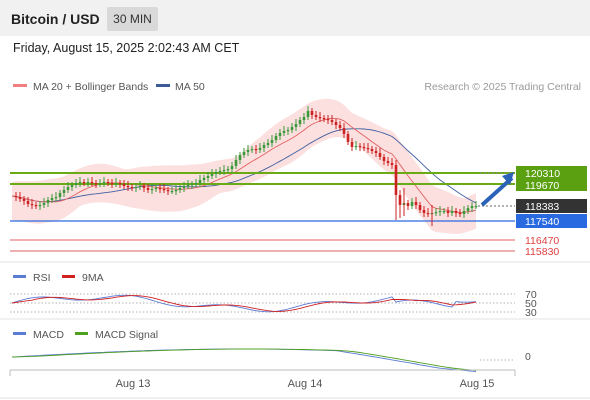 This screenshot has width=590, height=400. Describe the element at coordinates (551, 206) in the screenshot. I see `last-price-tag` at that location.